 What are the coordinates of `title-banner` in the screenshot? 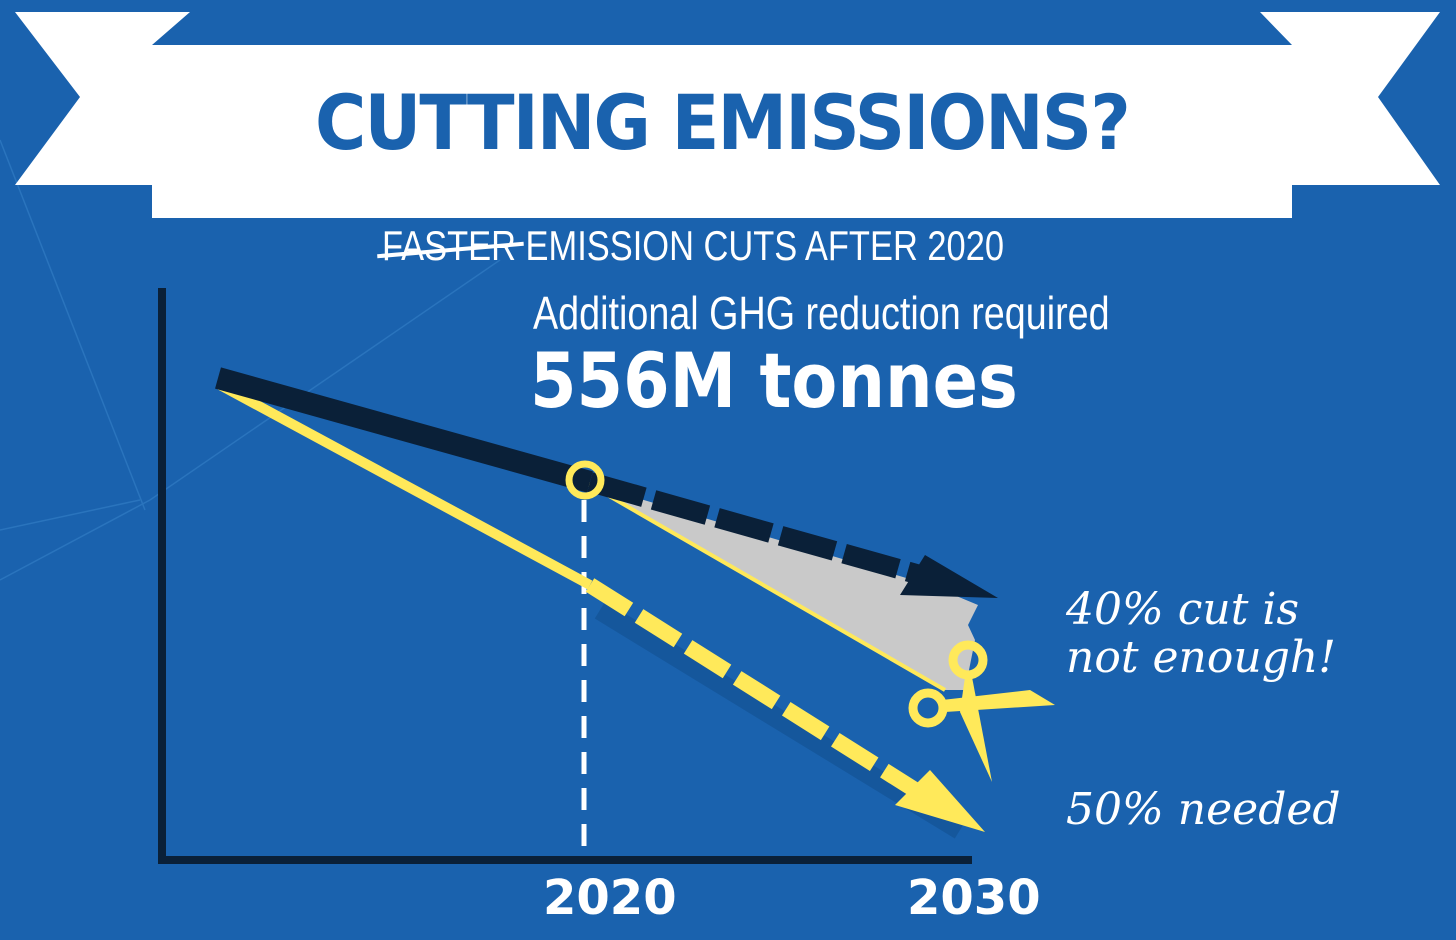 It's located at (722, 131).